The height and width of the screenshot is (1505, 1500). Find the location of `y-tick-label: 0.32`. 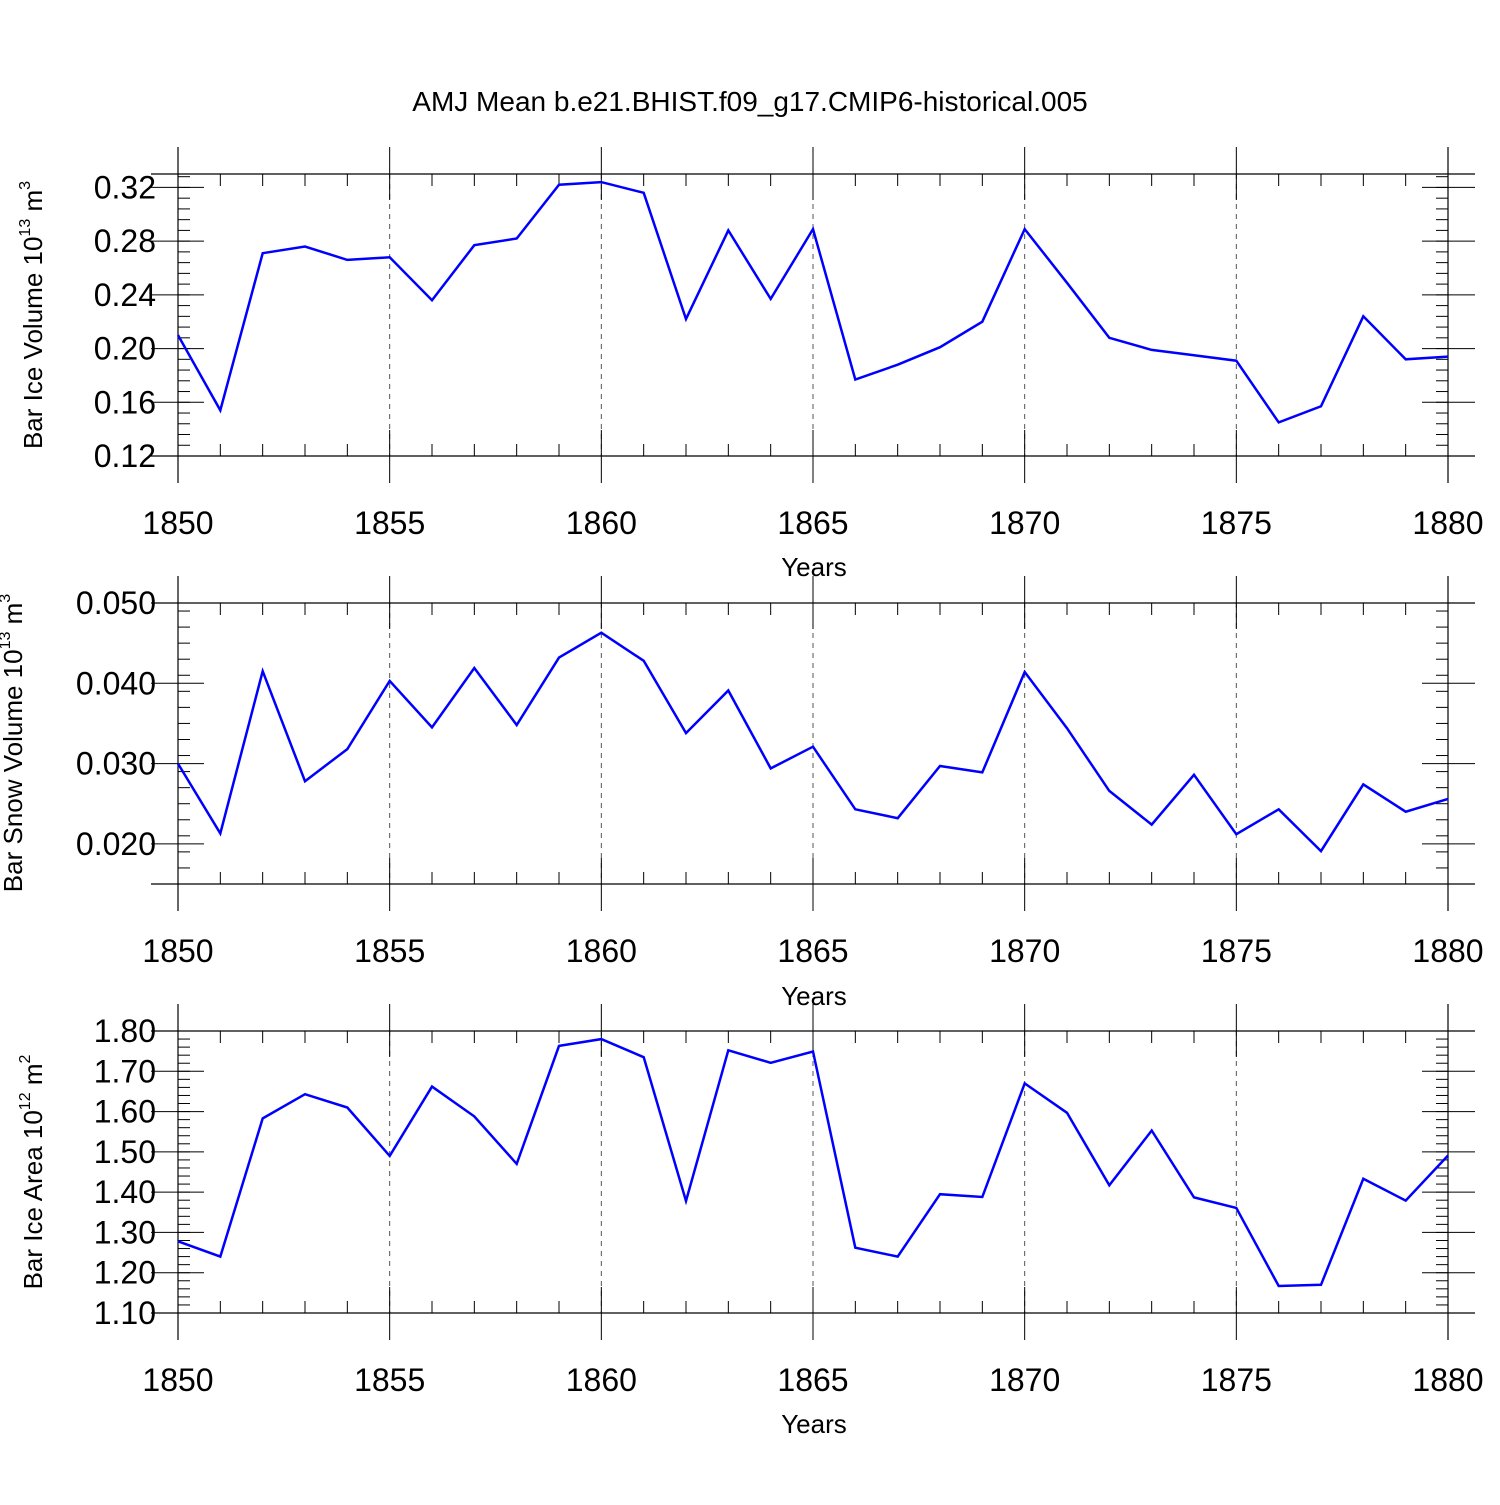

y-tick-label: 0.32 is located at coordinates (125, 187).